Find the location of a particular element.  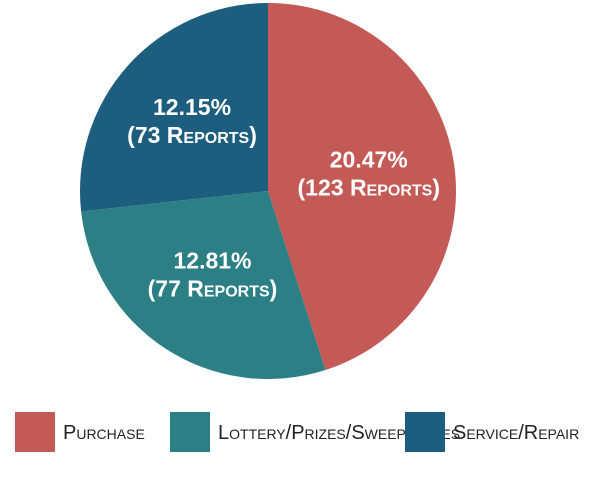

report-label: (123 Reports) is located at coordinates (369, 187).